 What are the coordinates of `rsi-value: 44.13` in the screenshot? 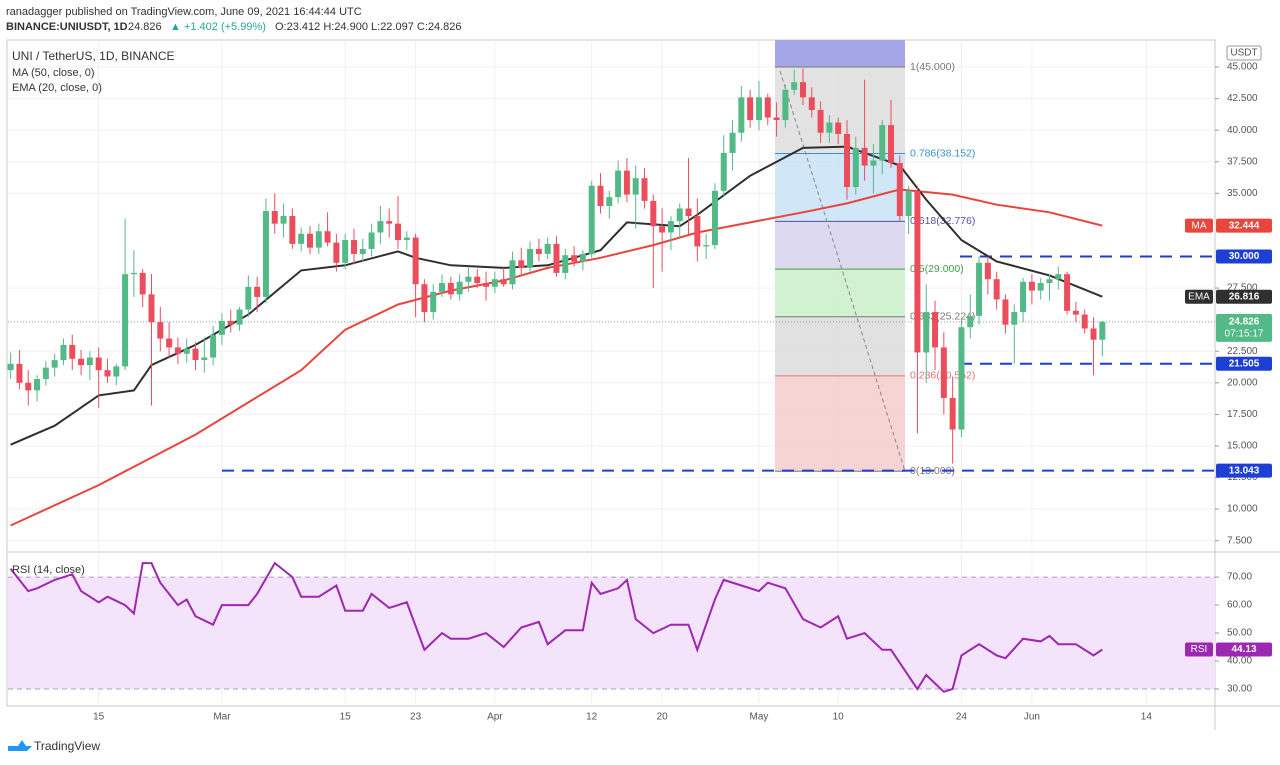 It's located at (1243, 649).